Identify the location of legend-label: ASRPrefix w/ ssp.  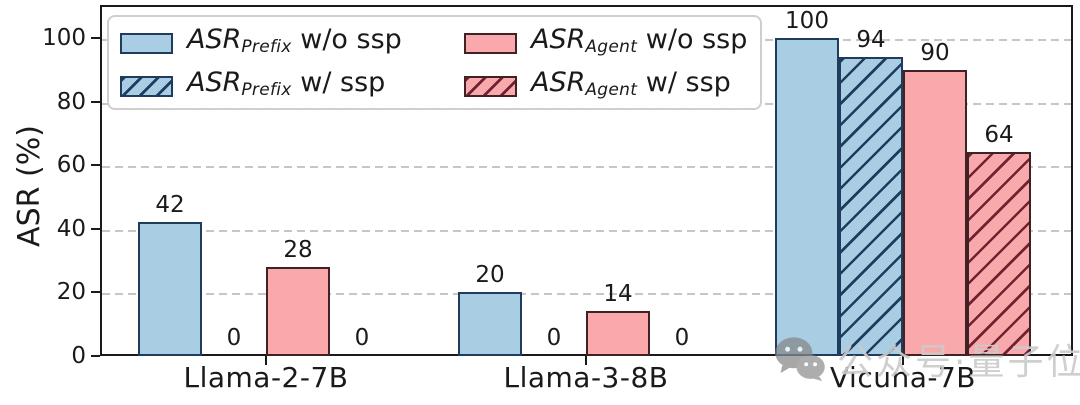
(286, 83).